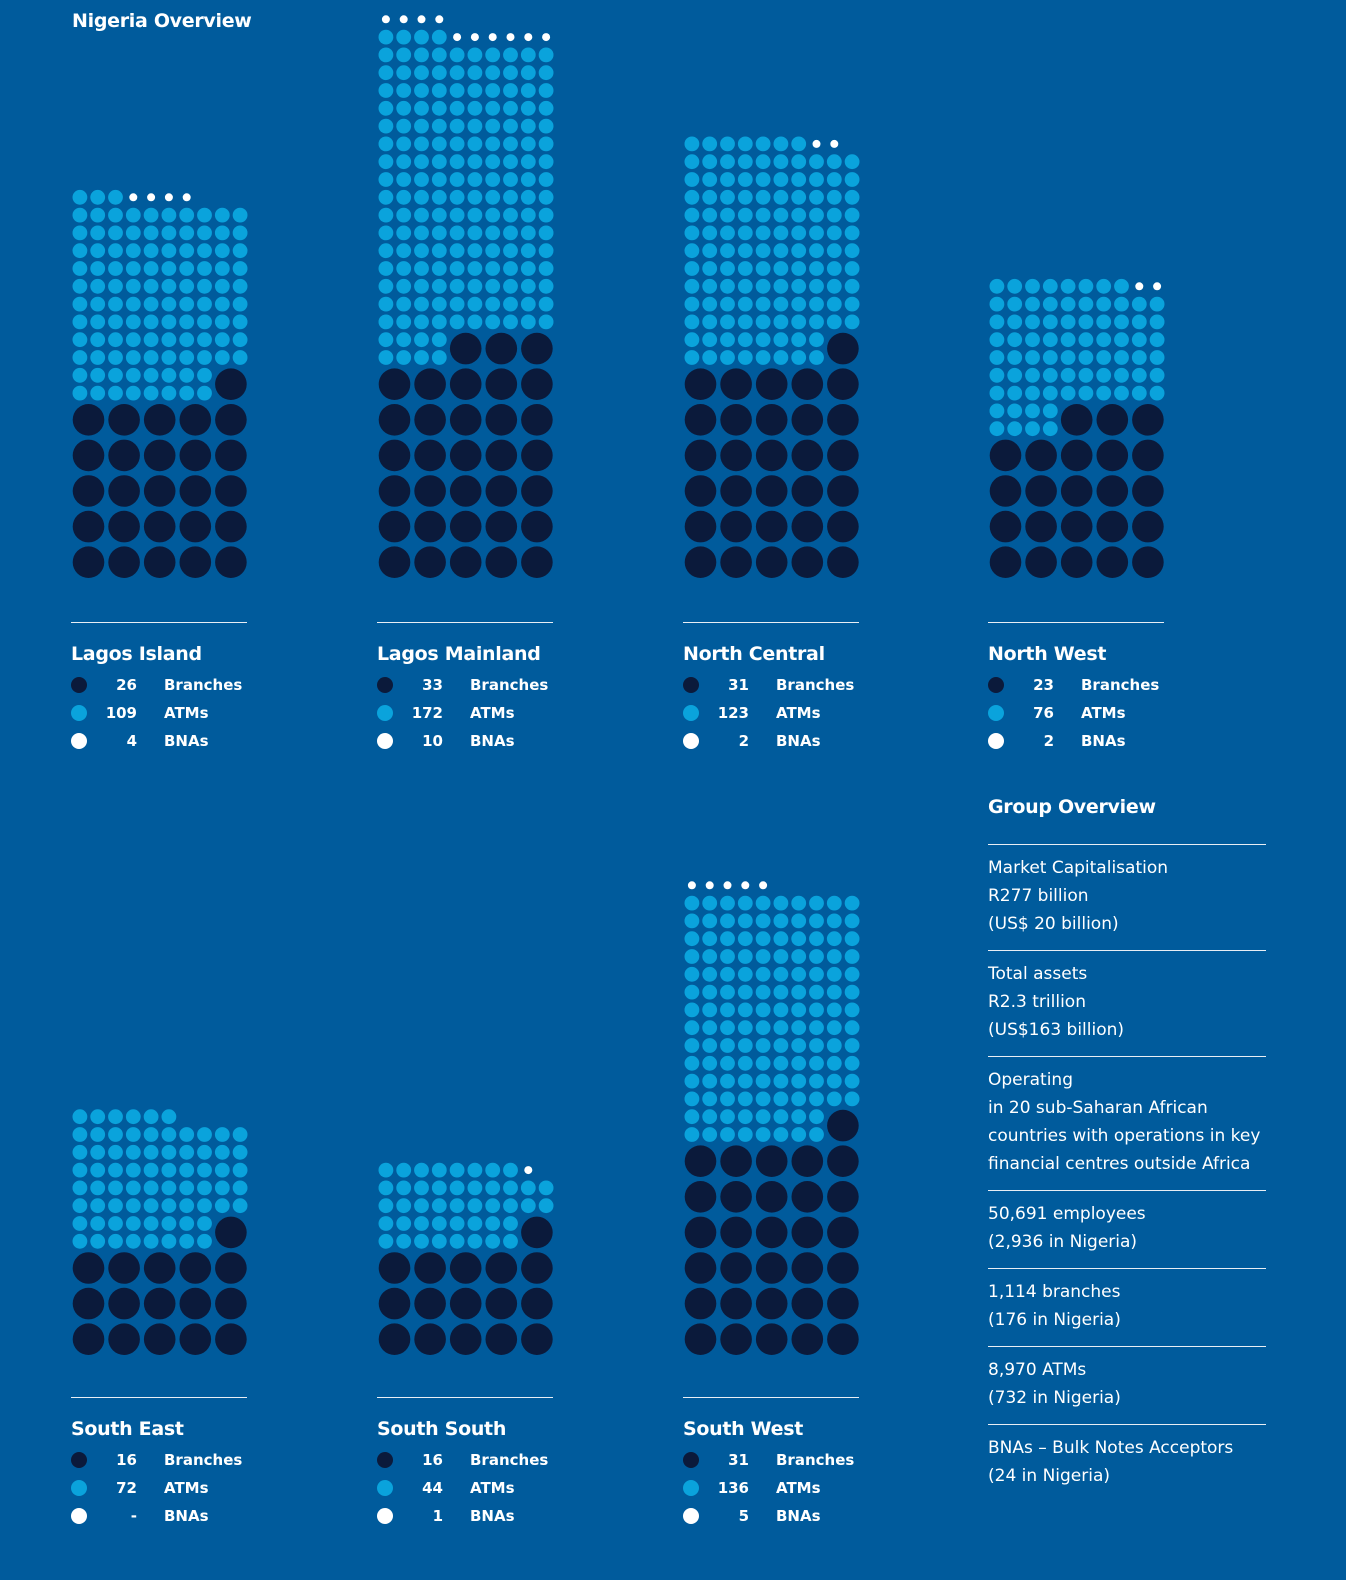 The height and width of the screenshot is (1580, 1346). Describe the element at coordinates (733, 1488) in the screenshot. I see `atms-count: 136` at that location.